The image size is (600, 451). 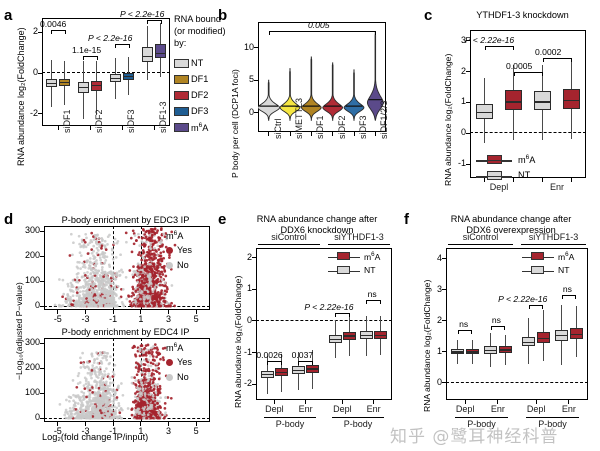 What do you see at coordinates (319, 25) in the screenshot?
I see `panel-b-sig-label: 0.005` at bounding box center [319, 25].